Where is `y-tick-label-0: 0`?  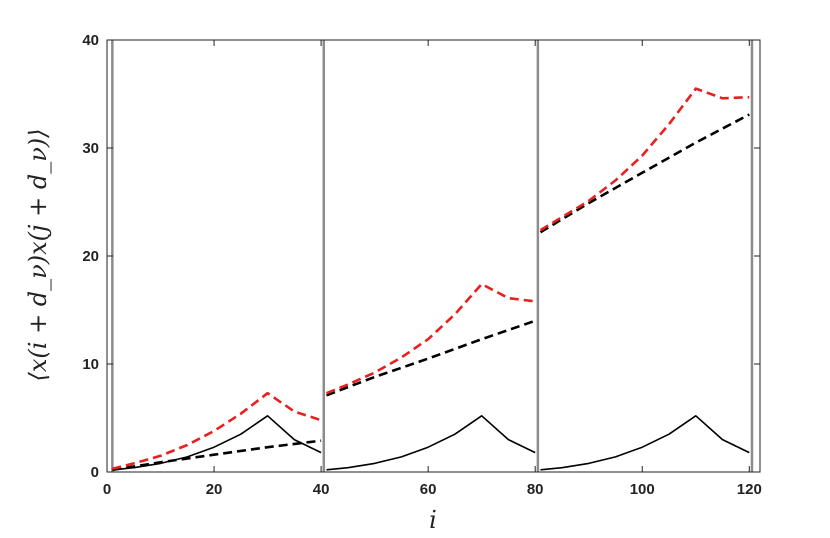 y-tick-label-0: 0 is located at coordinates (95, 472).